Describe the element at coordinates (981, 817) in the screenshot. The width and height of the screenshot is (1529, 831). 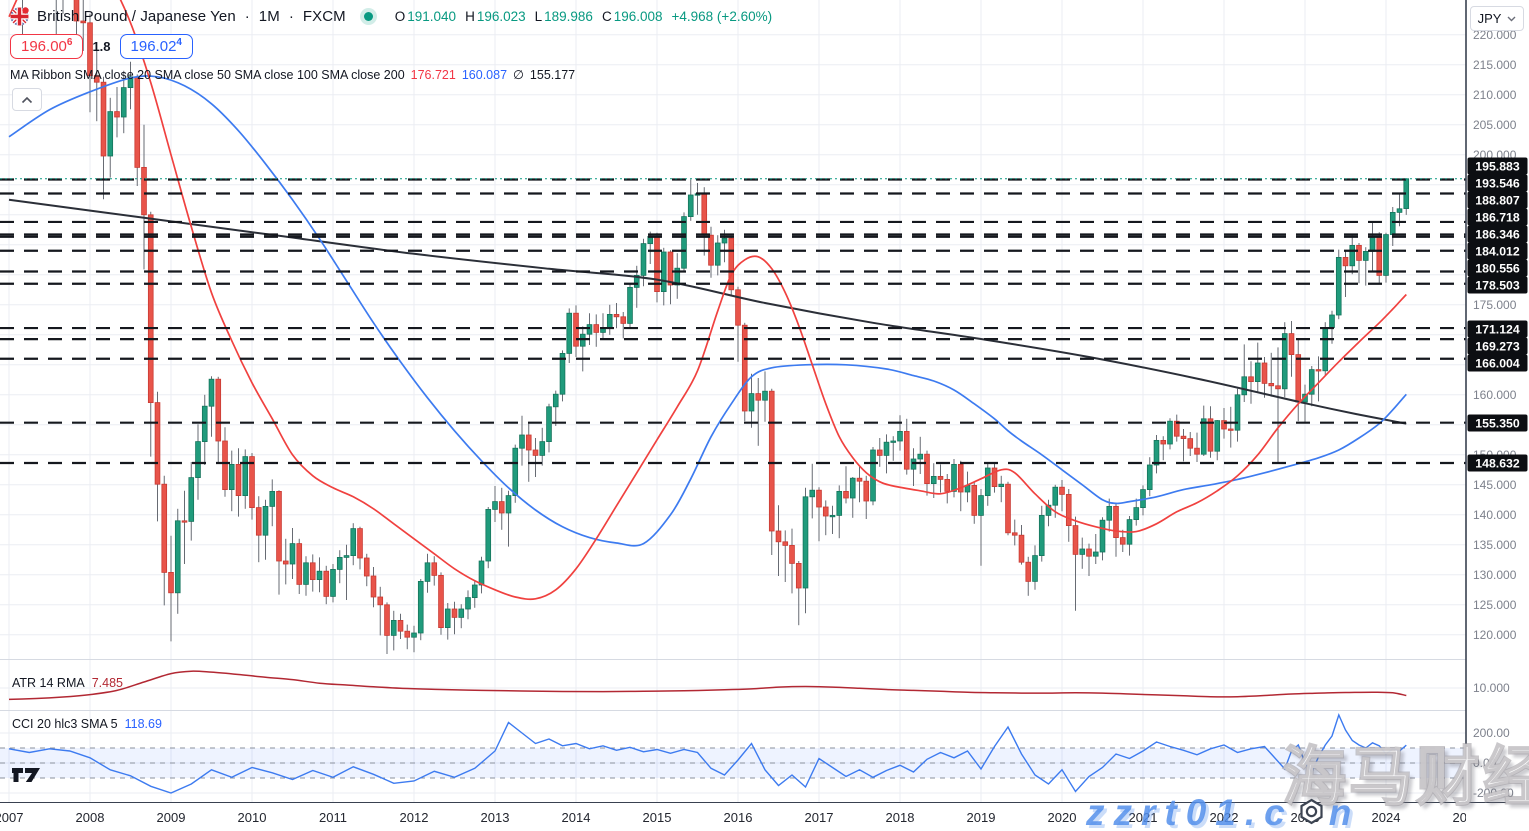
I see `time-axis-year-label: 2019` at that location.